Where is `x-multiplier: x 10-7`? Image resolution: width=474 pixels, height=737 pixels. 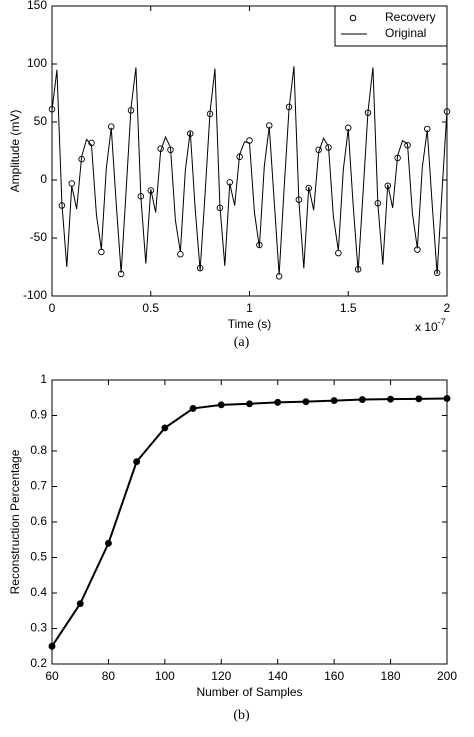 x-multiplier: x 10-7 is located at coordinates (430, 325).